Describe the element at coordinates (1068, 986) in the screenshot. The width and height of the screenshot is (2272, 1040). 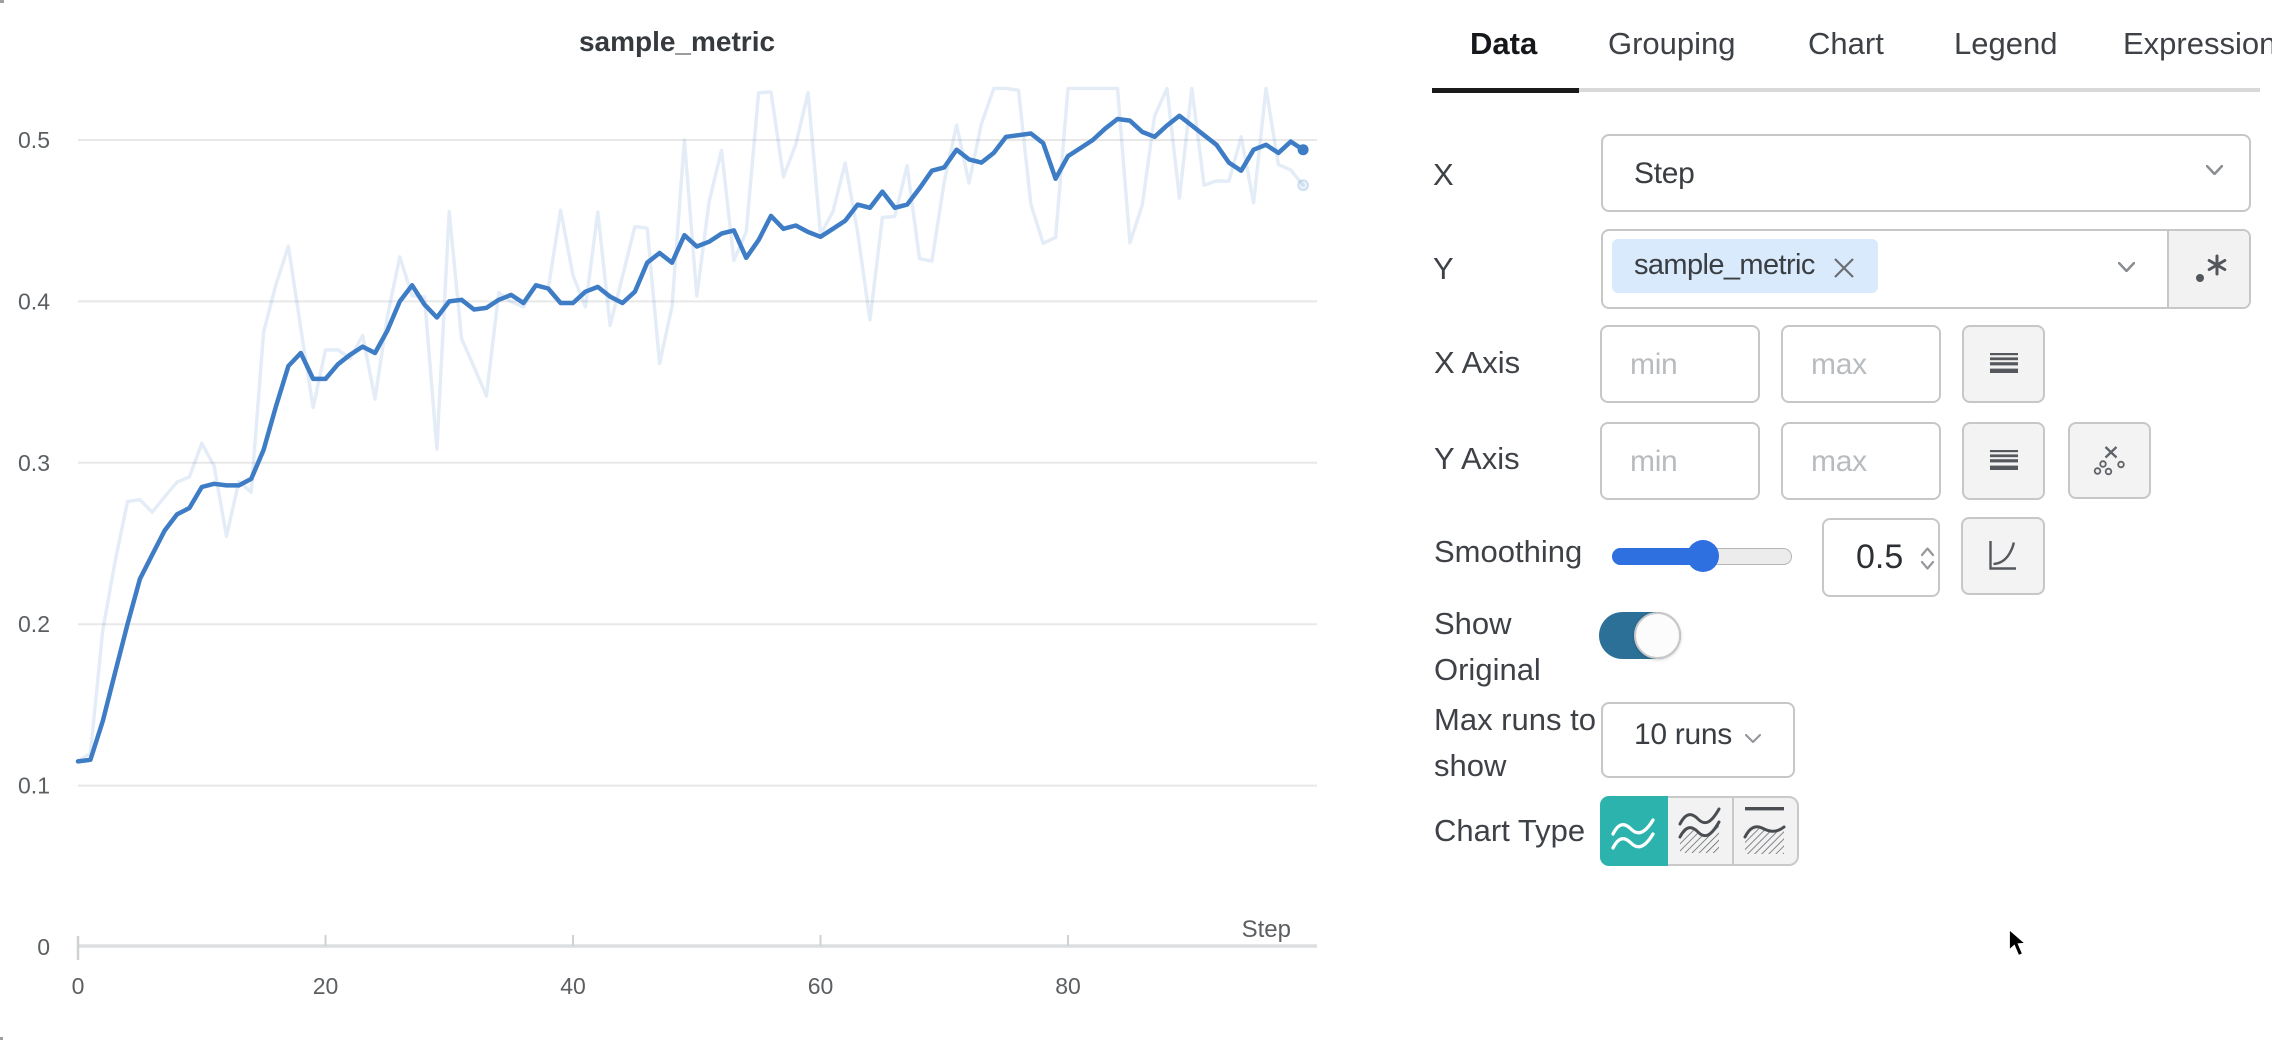
I see `svg-text: 80` at that location.